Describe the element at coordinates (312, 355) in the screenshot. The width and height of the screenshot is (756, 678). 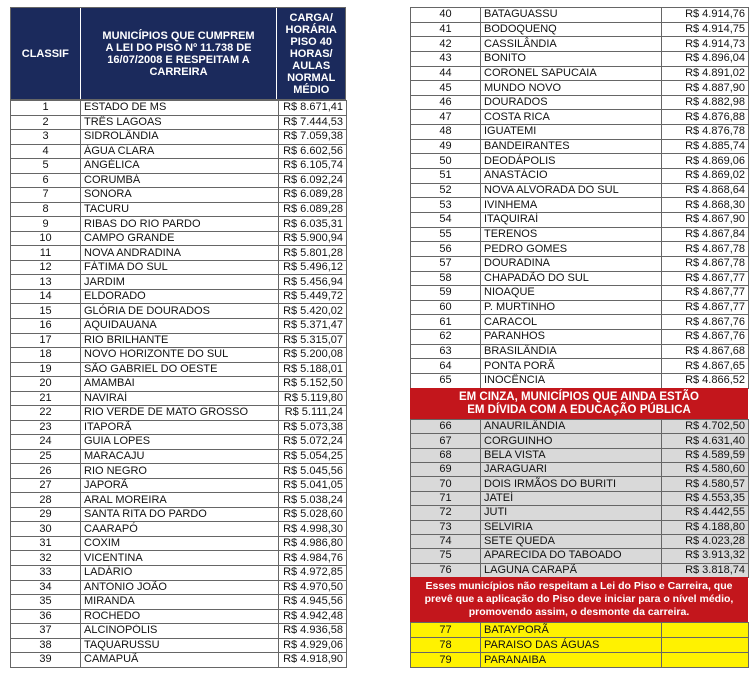
I see `cell: R$ 5.200,08` at that location.